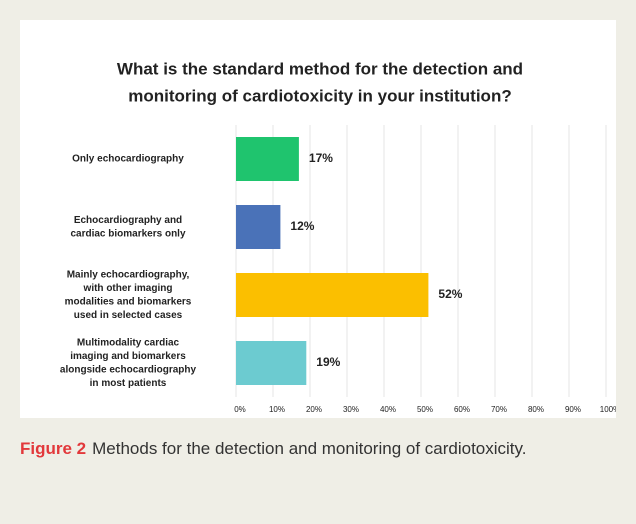 This screenshot has width=636, height=524. What do you see at coordinates (351, 409) in the screenshot?
I see `x-tick-label: 30%` at bounding box center [351, 409].